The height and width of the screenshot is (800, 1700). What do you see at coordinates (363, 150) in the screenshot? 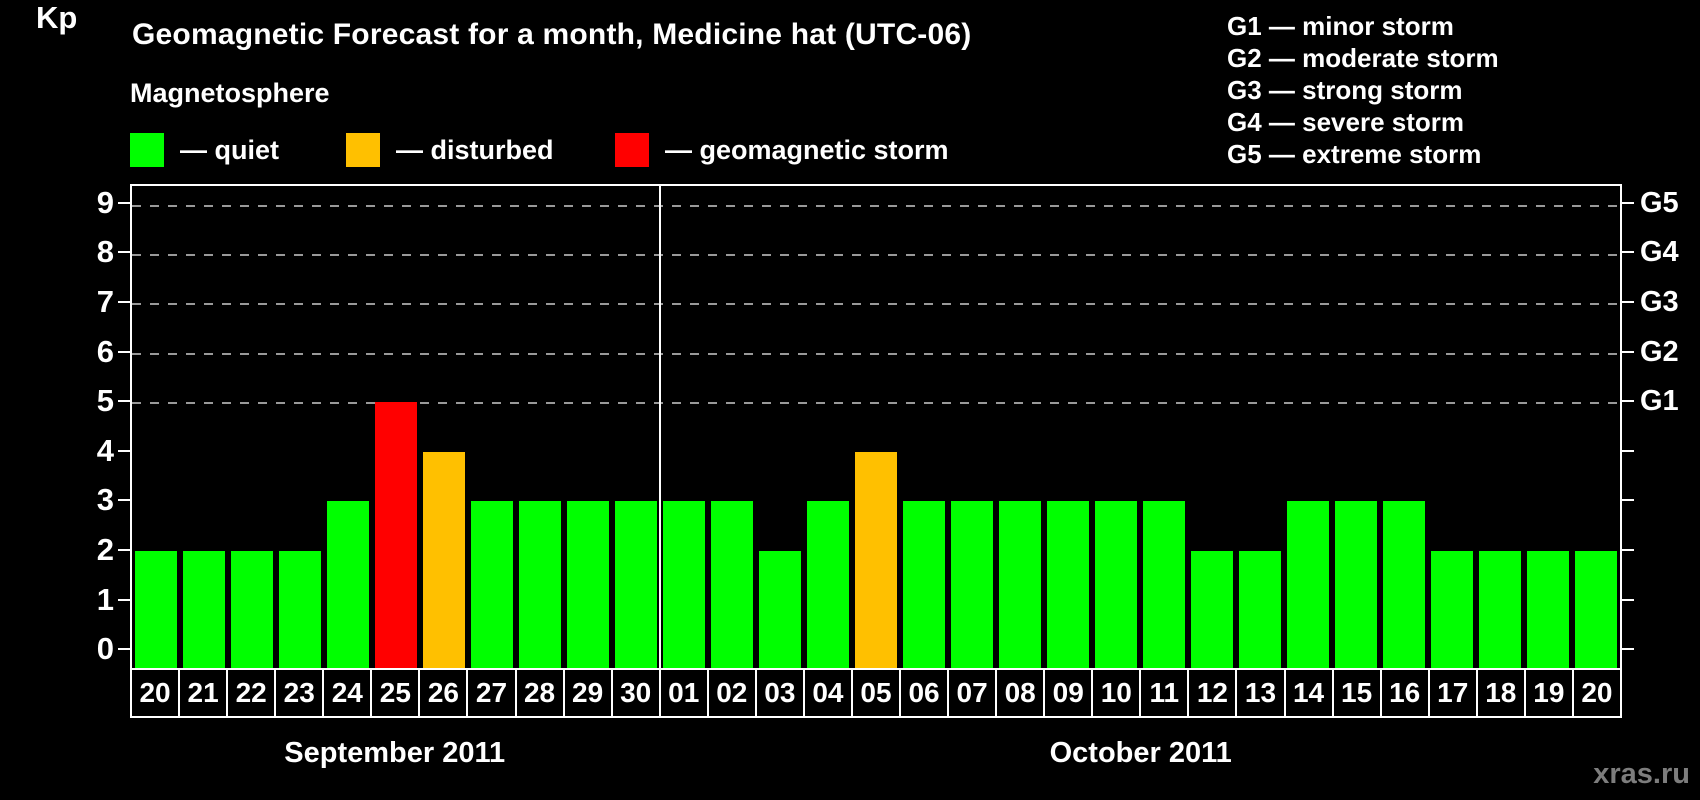
I see `disturbed-color-swatch` at bounding box center [363, 150].